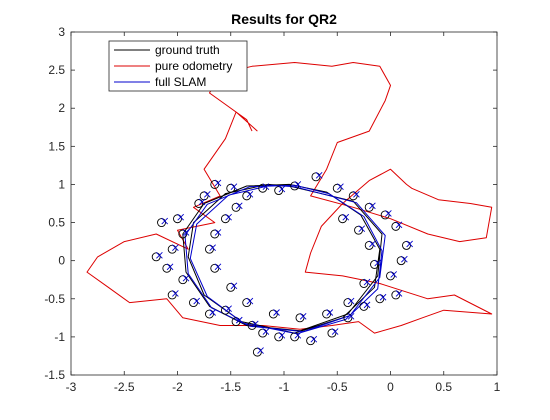 This screenshot has width=550, height=420. I want to click on y-tick-label: 1, so click(61, 184).